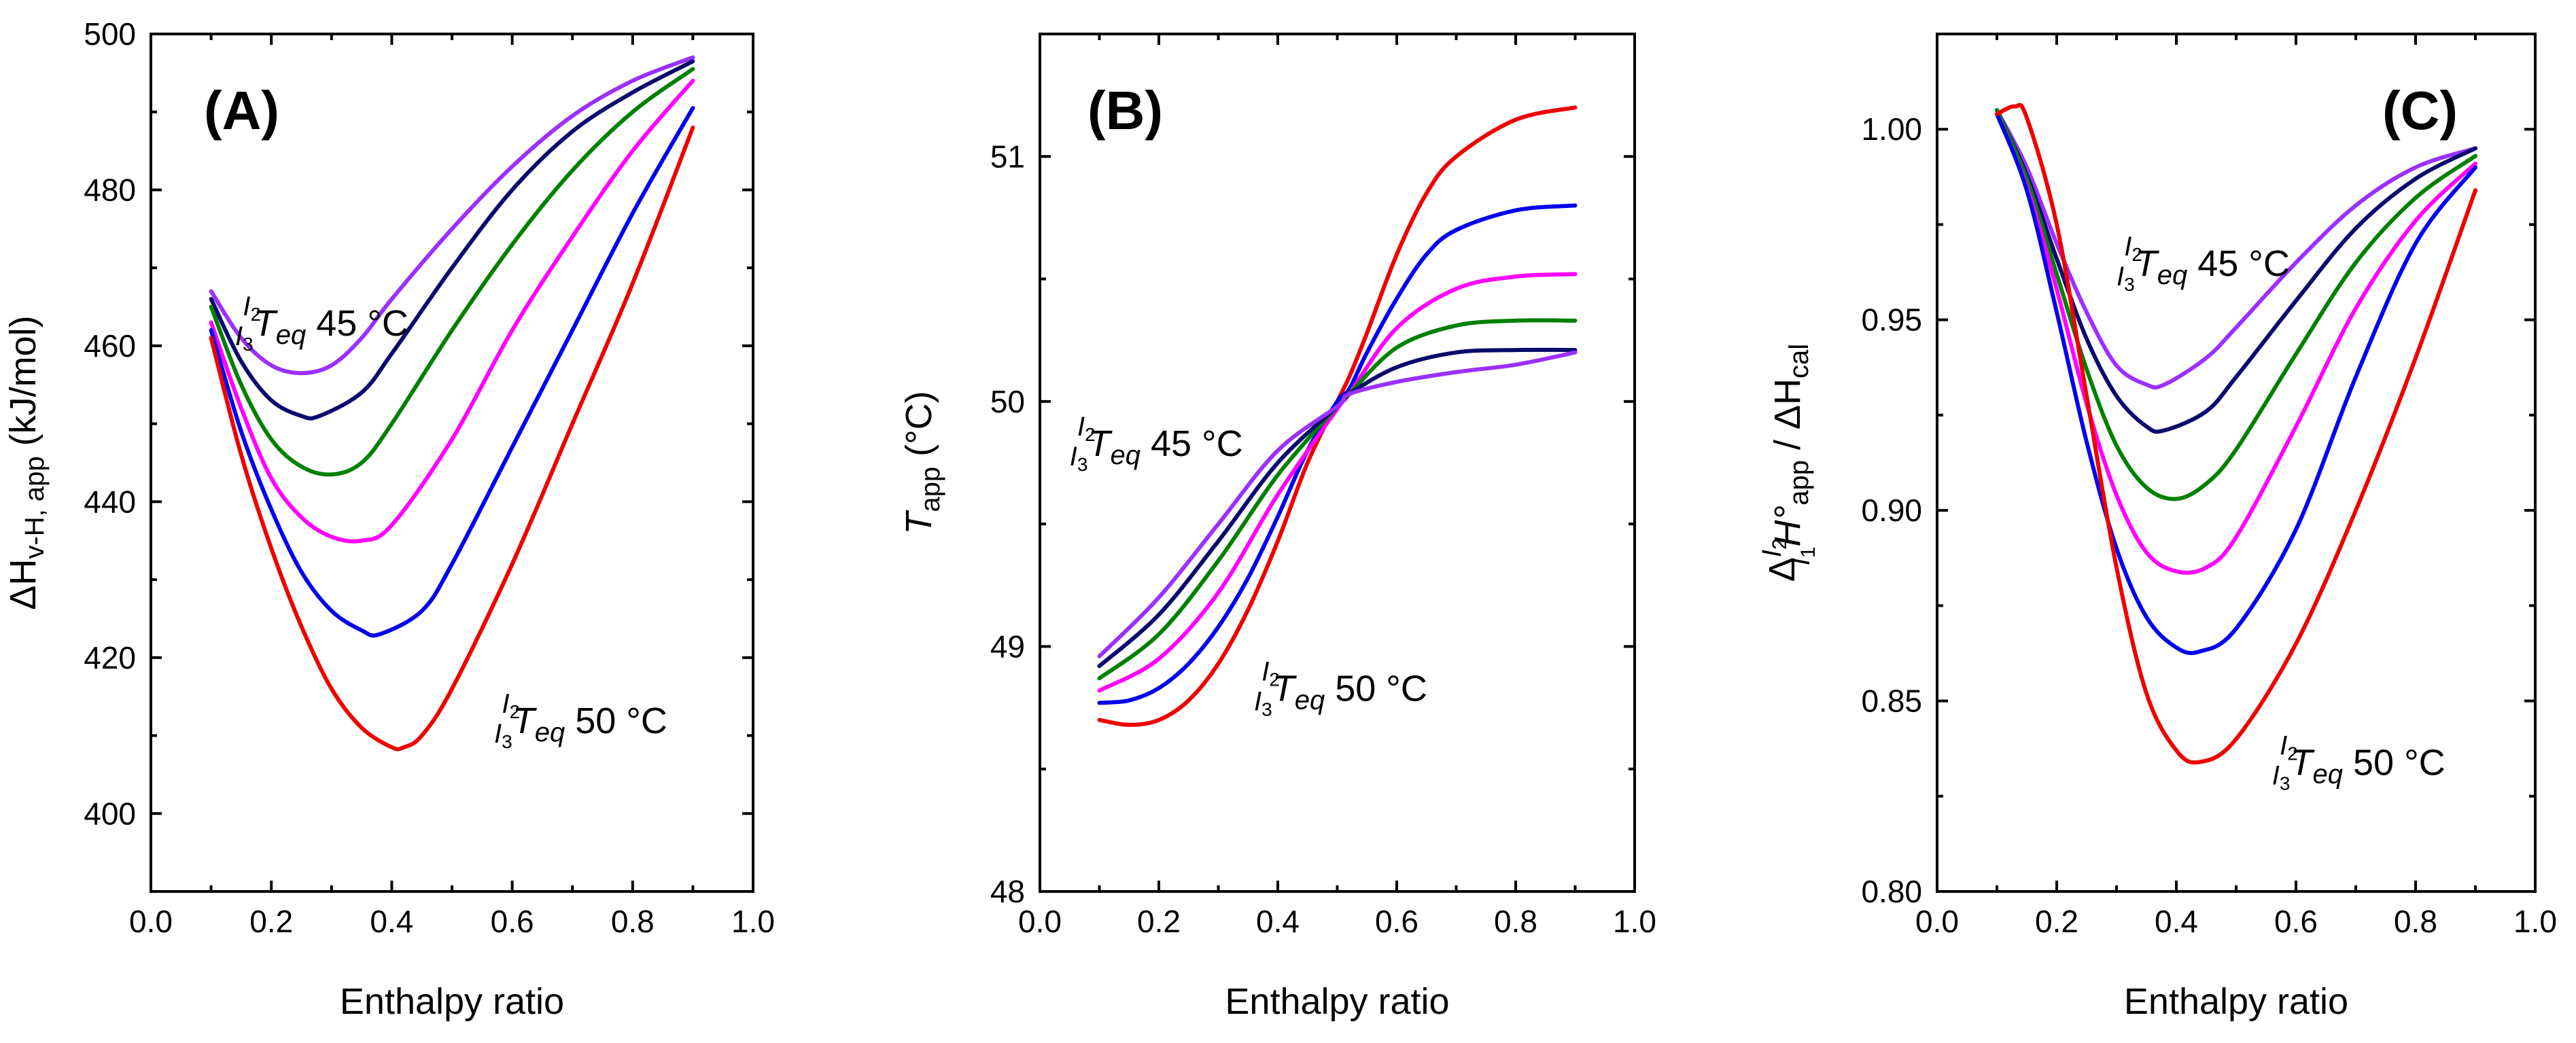 Image resolution: width=2576 pixels, height=1043 pixels. Describe the element at coordinates (2420, 110) in the screenshot. I see `panel-label: (C)` at that location.